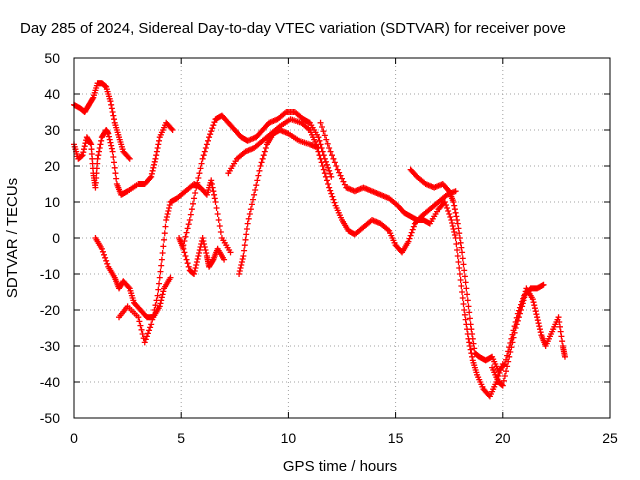  What do you see at coordinates (503, 438) in the screenshot?
I see `x-tick-label: 20` at bounding box center [503, 438].